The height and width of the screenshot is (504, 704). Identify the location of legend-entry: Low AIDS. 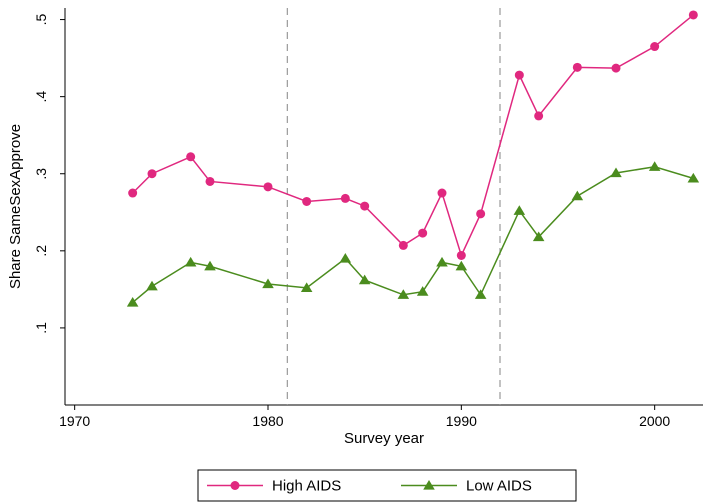
(466, 486).